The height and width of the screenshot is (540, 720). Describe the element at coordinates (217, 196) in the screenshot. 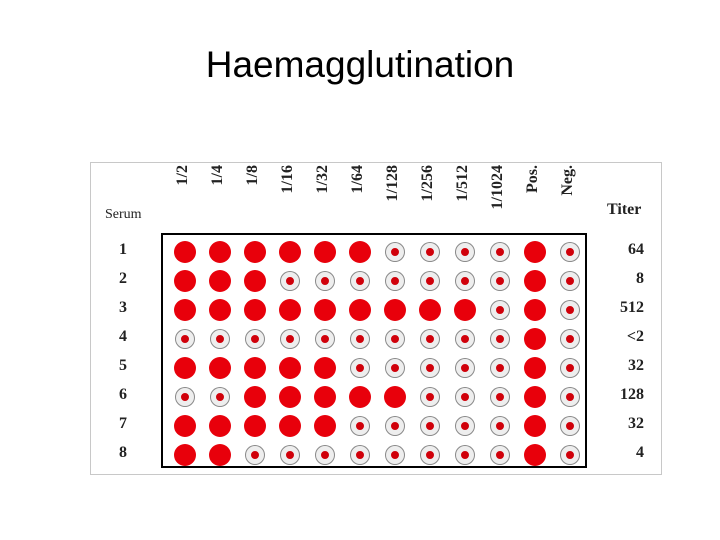

I see `column-header-cell: 1/4` at that location.